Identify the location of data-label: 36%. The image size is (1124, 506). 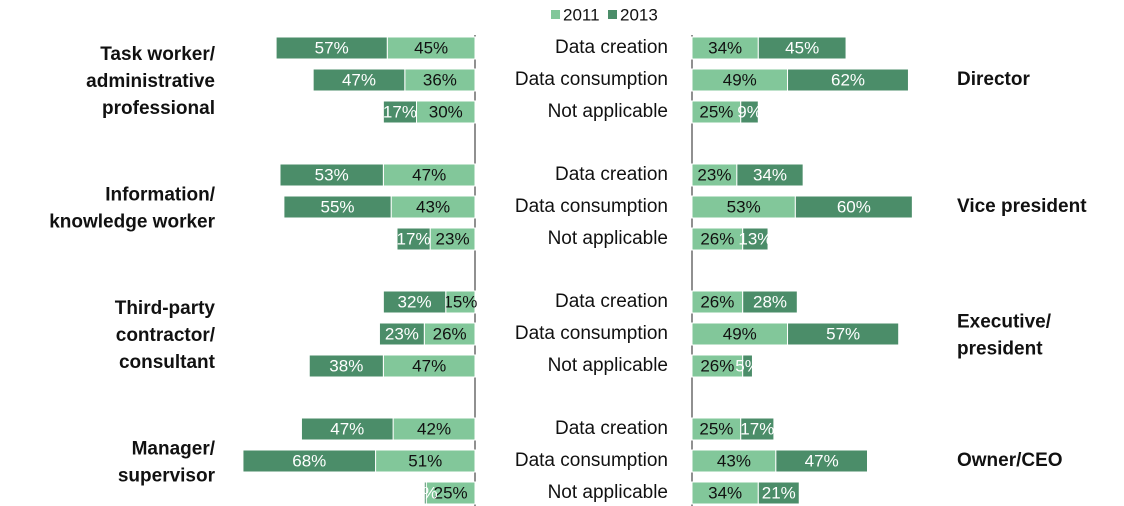
(440, 79).